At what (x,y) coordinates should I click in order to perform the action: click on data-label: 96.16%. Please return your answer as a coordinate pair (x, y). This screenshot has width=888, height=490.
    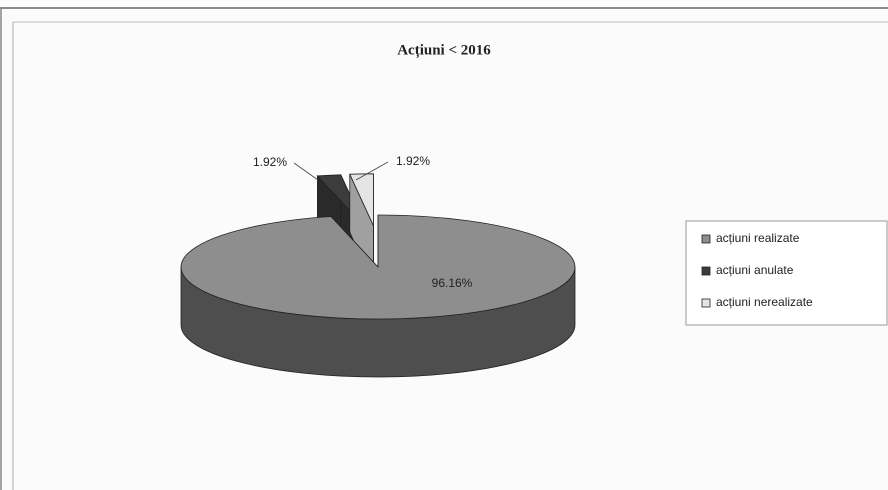
    Looking at the image, I should click on (452, 283).